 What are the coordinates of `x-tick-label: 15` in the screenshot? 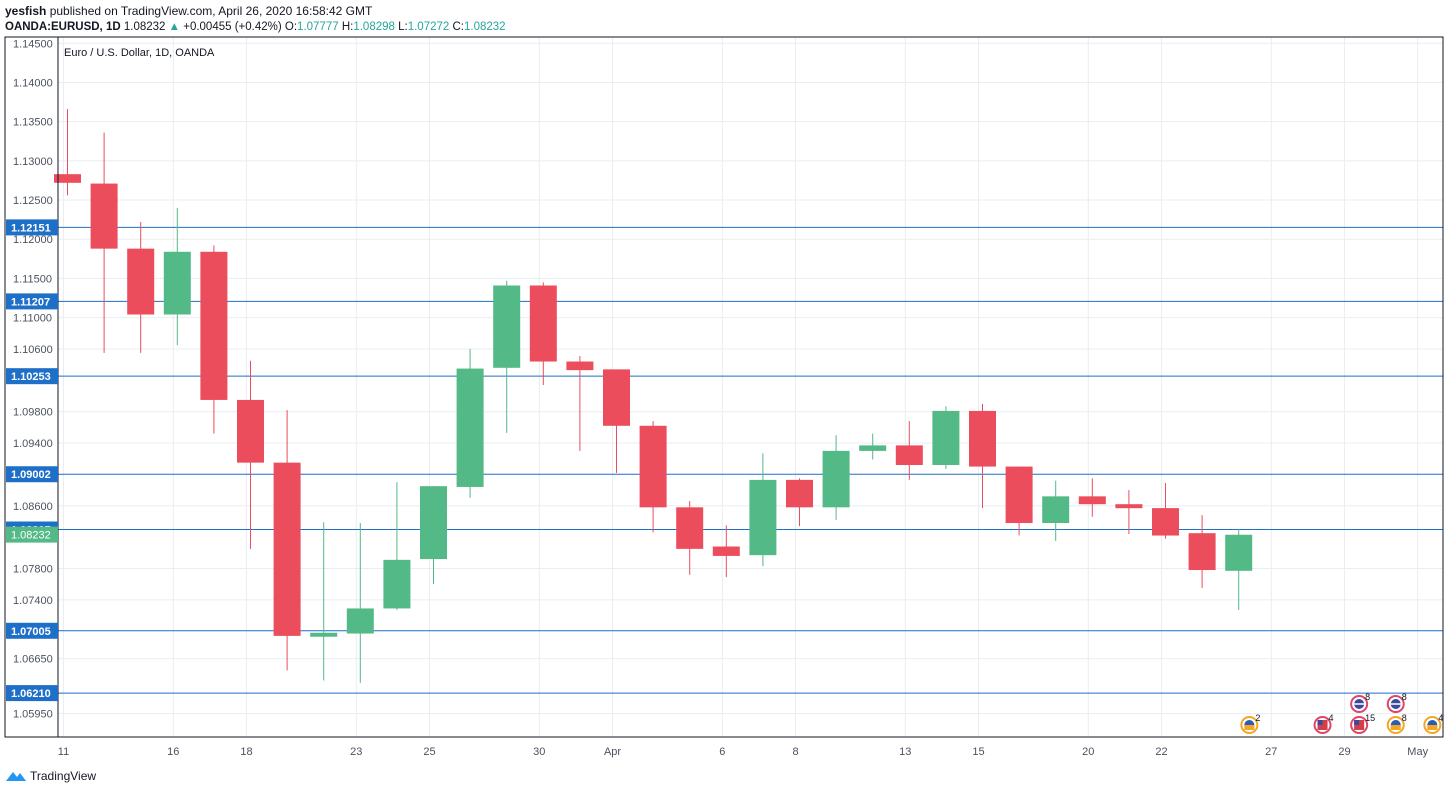 It's located at (978, 752).